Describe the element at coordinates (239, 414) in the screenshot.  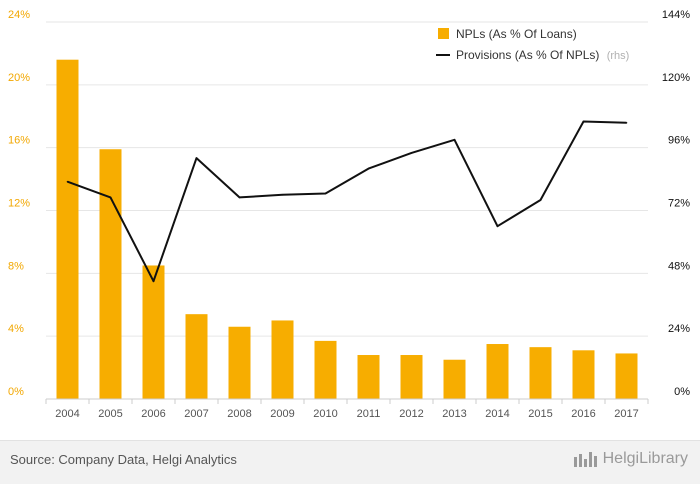
I see `x-tick-label: 2008` at that location.